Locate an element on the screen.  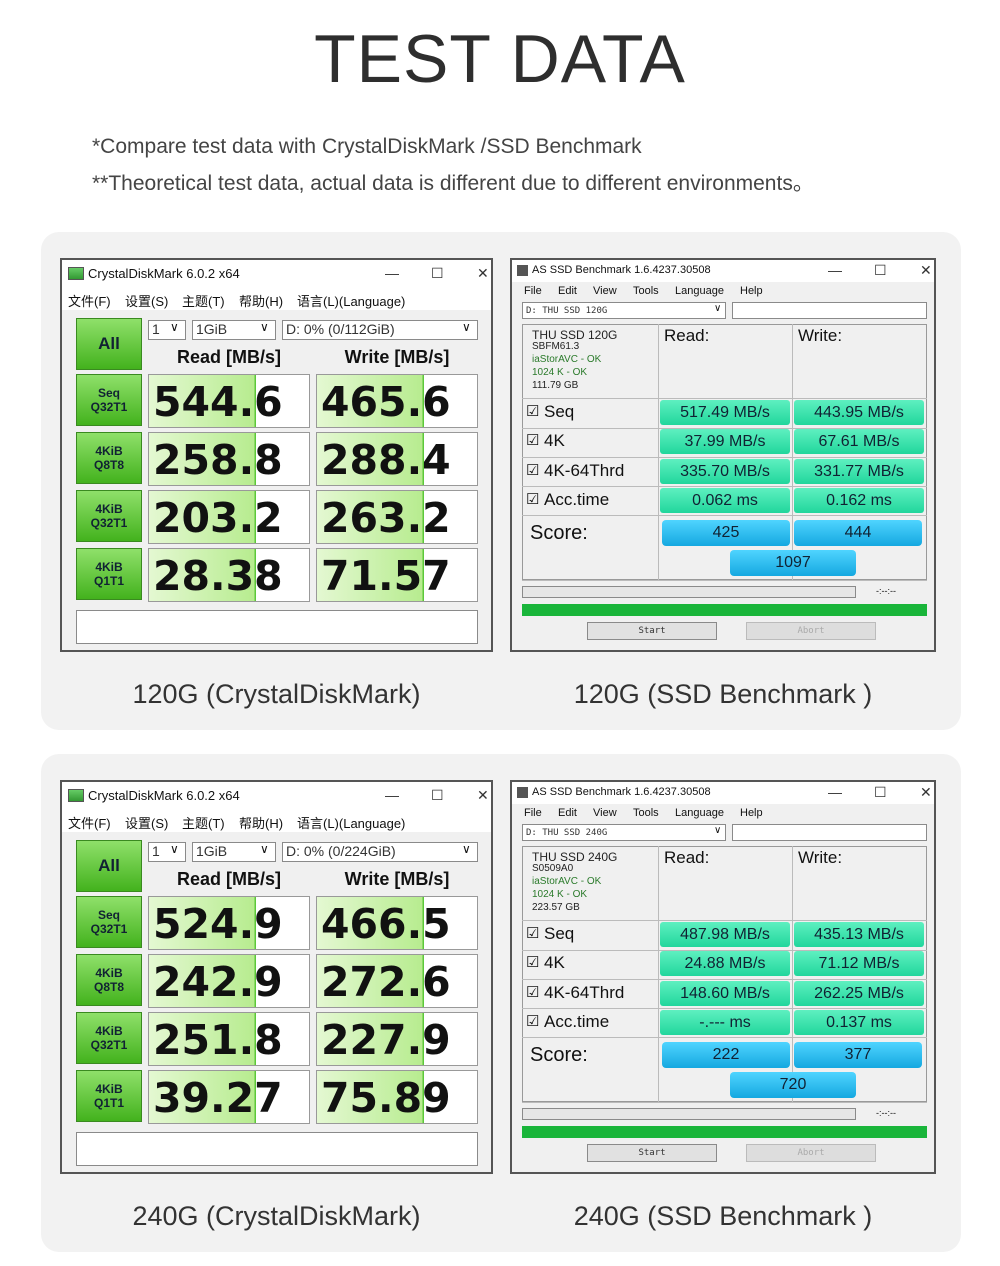
score-read: 425 is located at coordinates (726, 533).